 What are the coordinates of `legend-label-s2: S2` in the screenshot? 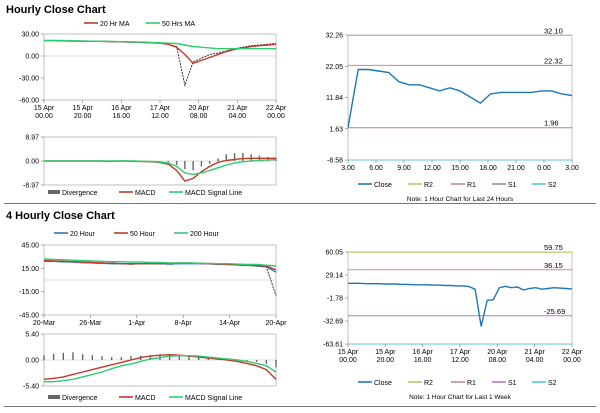 It's located at (552, 383).